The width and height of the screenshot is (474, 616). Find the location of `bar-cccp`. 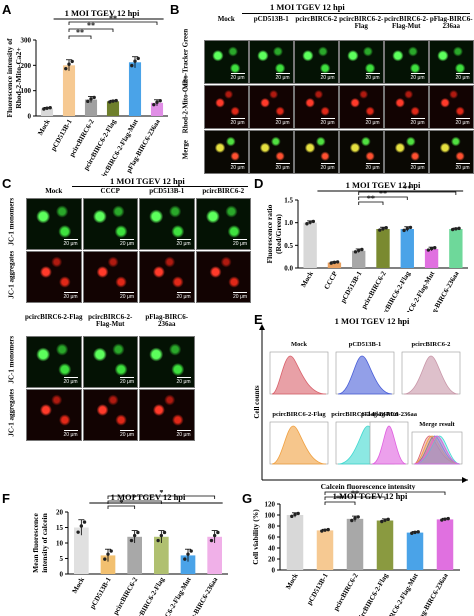

bar-cccp is located at coordinates (334, 265).